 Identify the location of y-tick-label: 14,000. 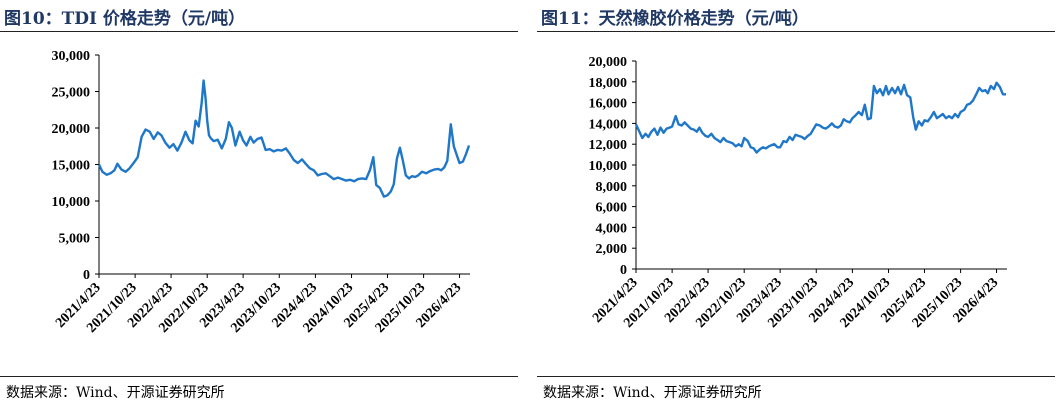
(608, 124).